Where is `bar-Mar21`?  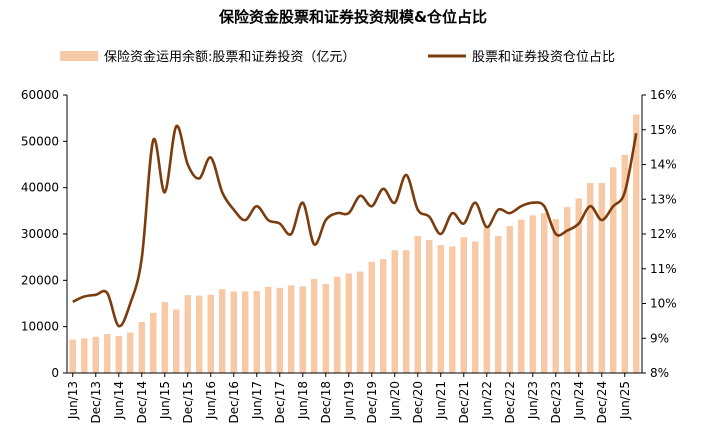
bar-Mar21 is located at coordinates (429, 306).